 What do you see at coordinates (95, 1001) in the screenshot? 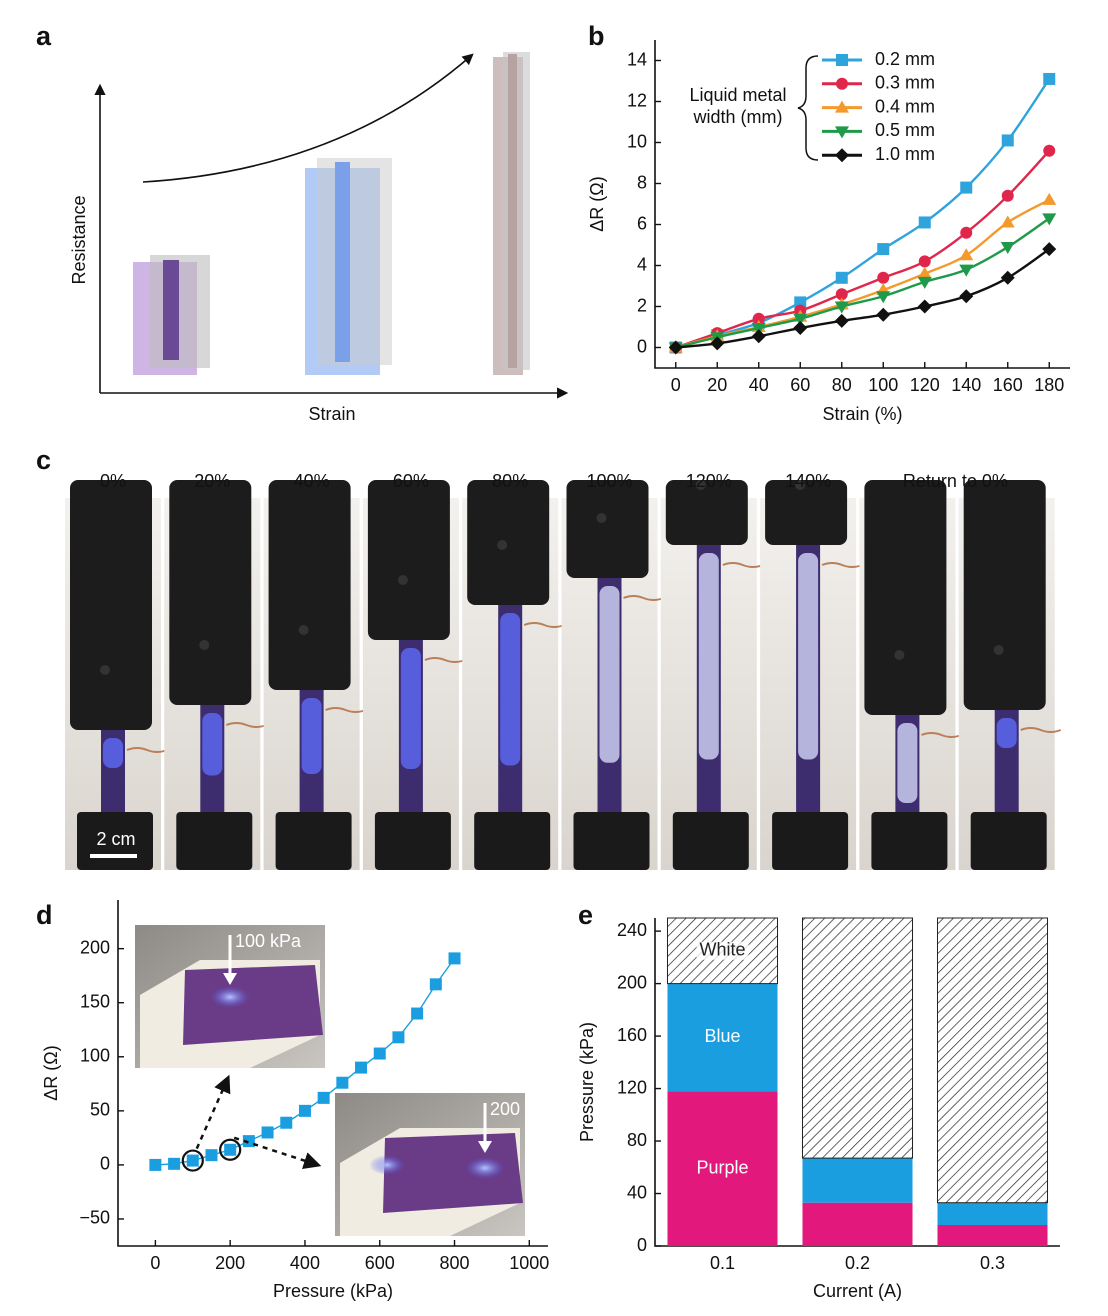
I see `y-tick-label: 150` at bounding box center [95, 1001].